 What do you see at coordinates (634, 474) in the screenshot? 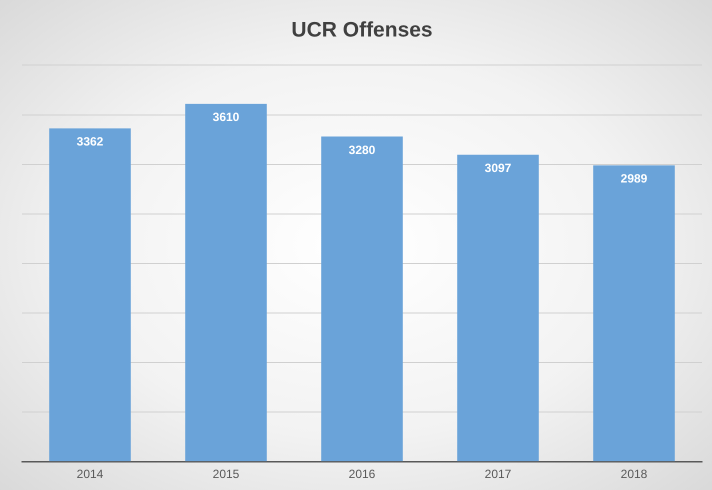
I see `x-tick-label: 2018` at bounding box center [634, 474].